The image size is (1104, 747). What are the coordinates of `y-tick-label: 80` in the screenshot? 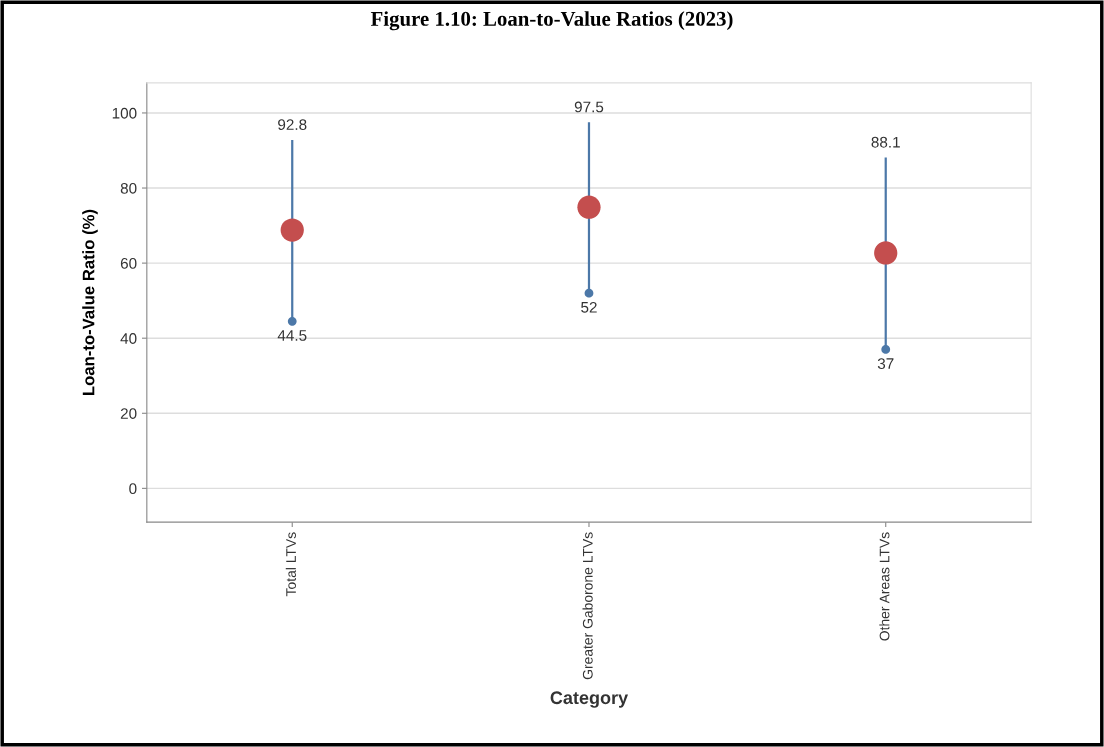 It's located at (128, 188).